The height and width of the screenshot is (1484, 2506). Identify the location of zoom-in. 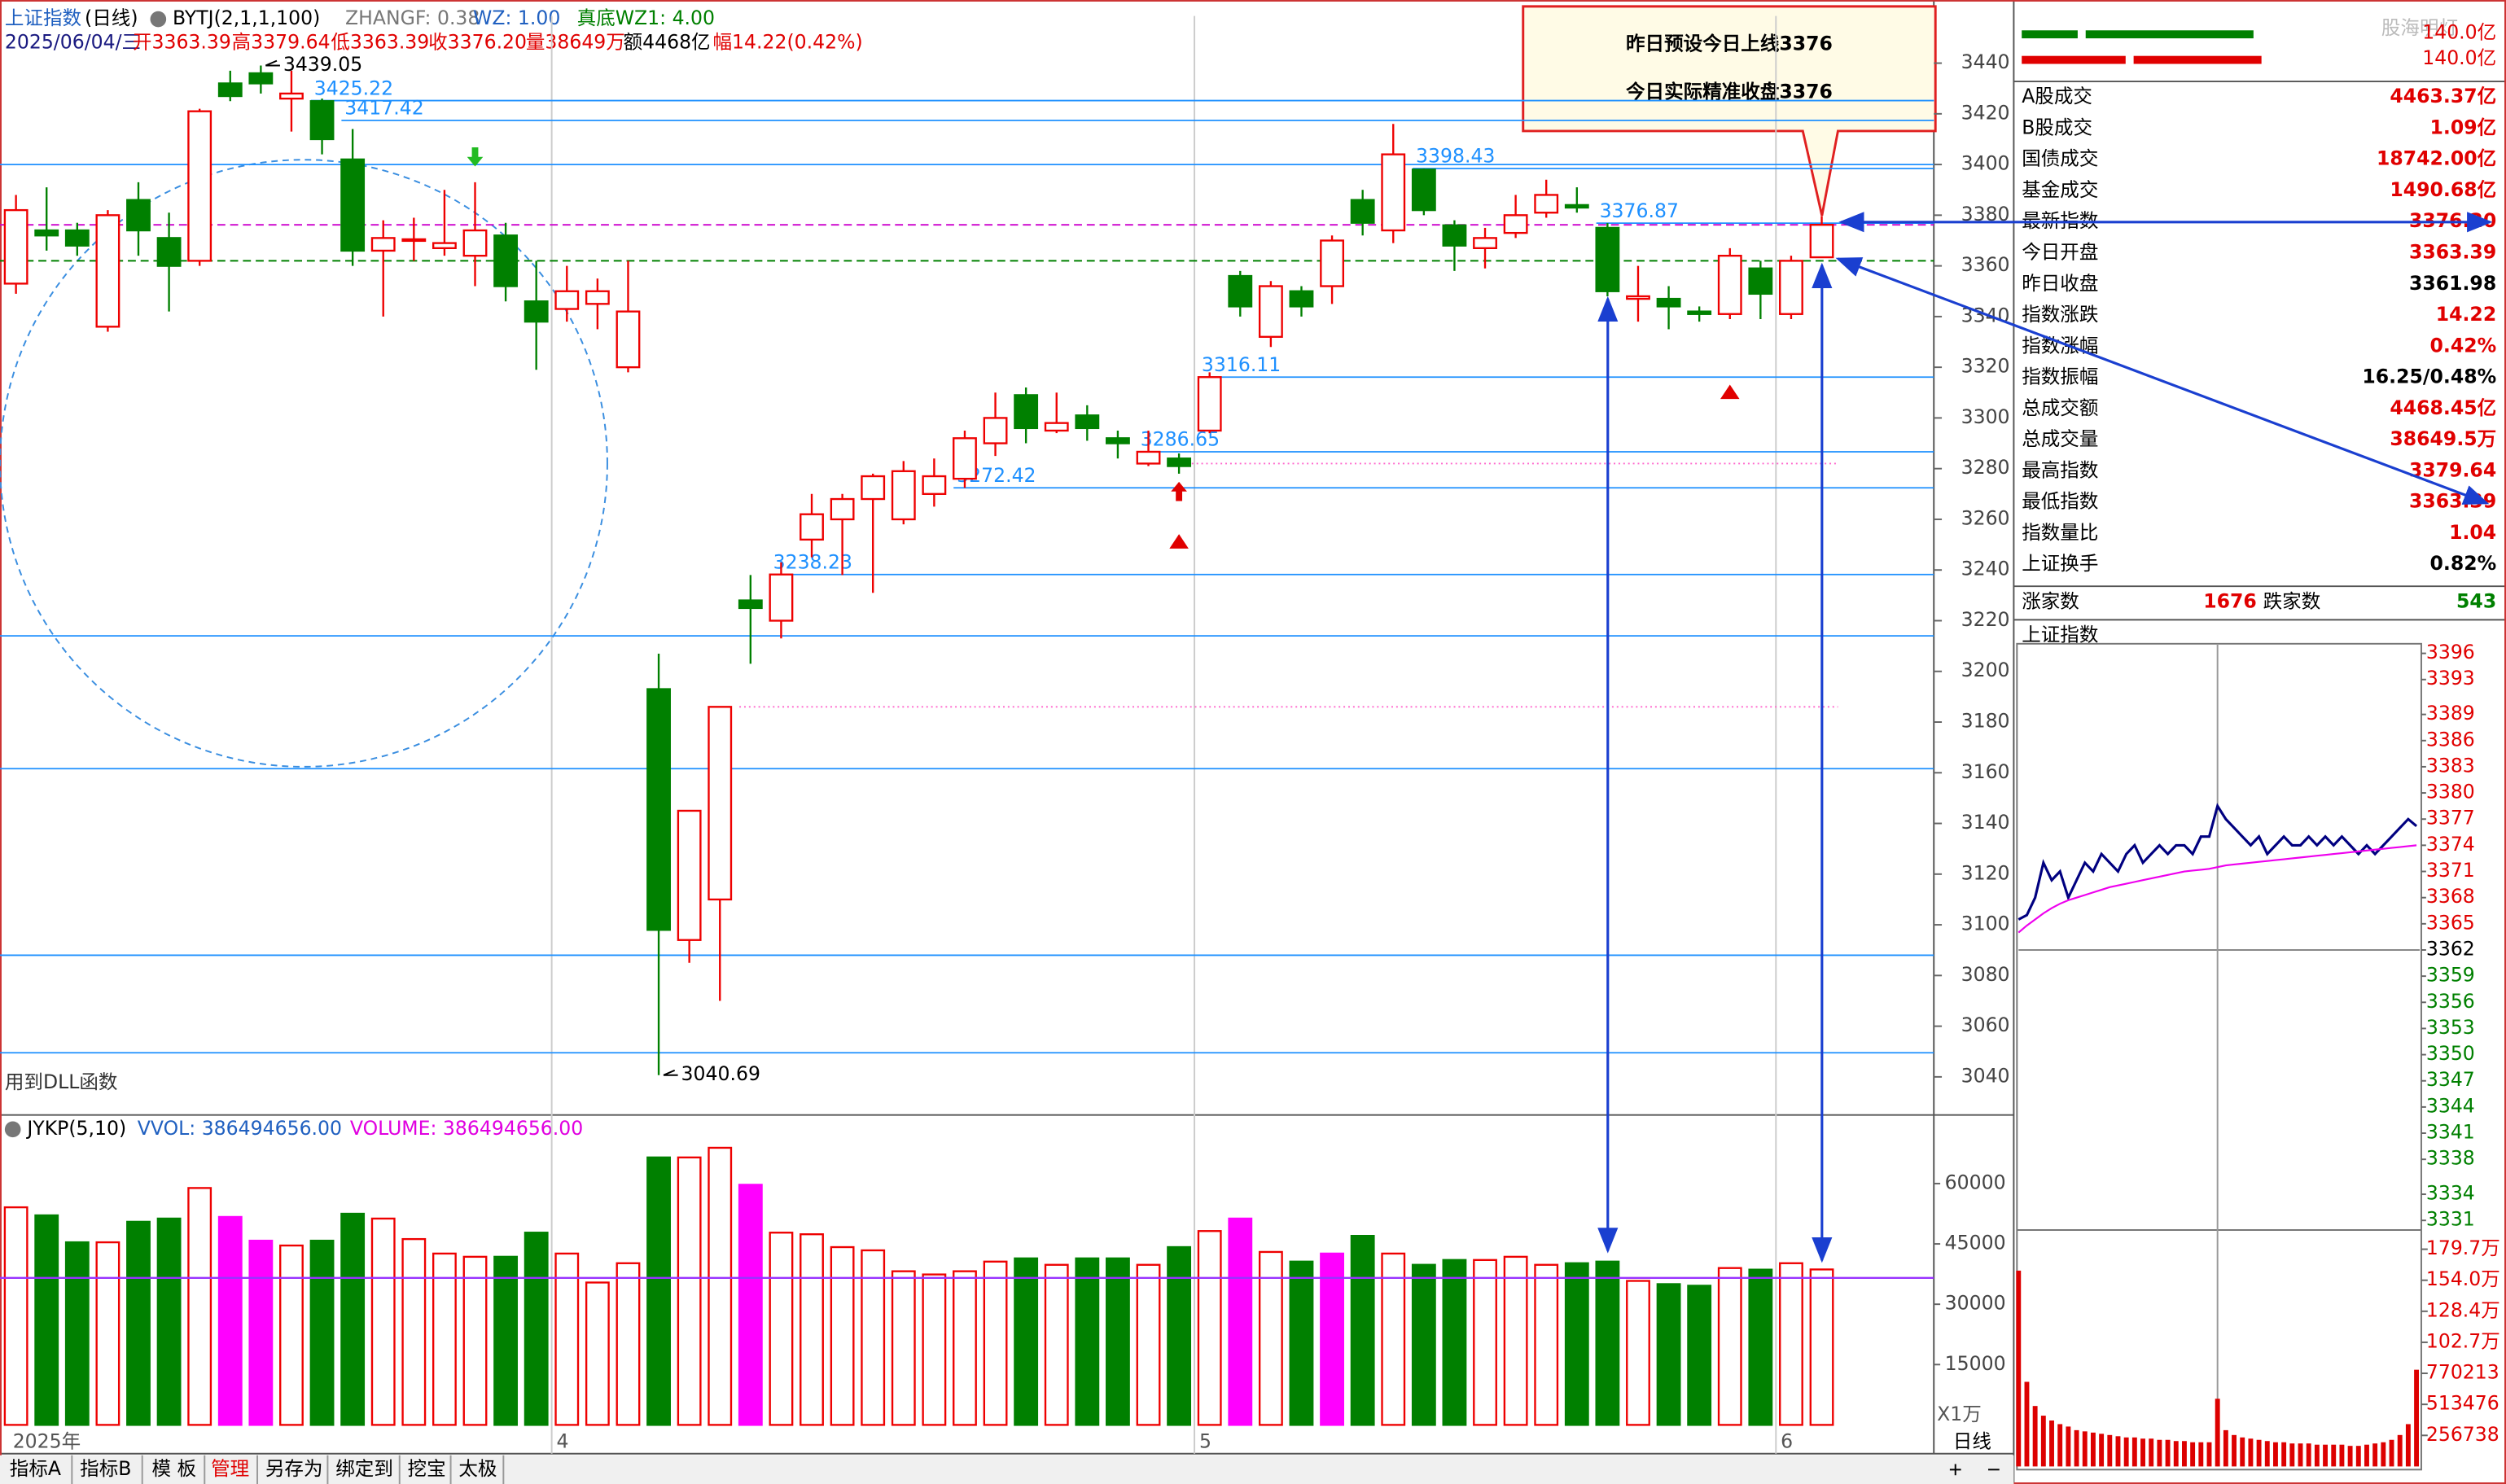
(1955, 1470).